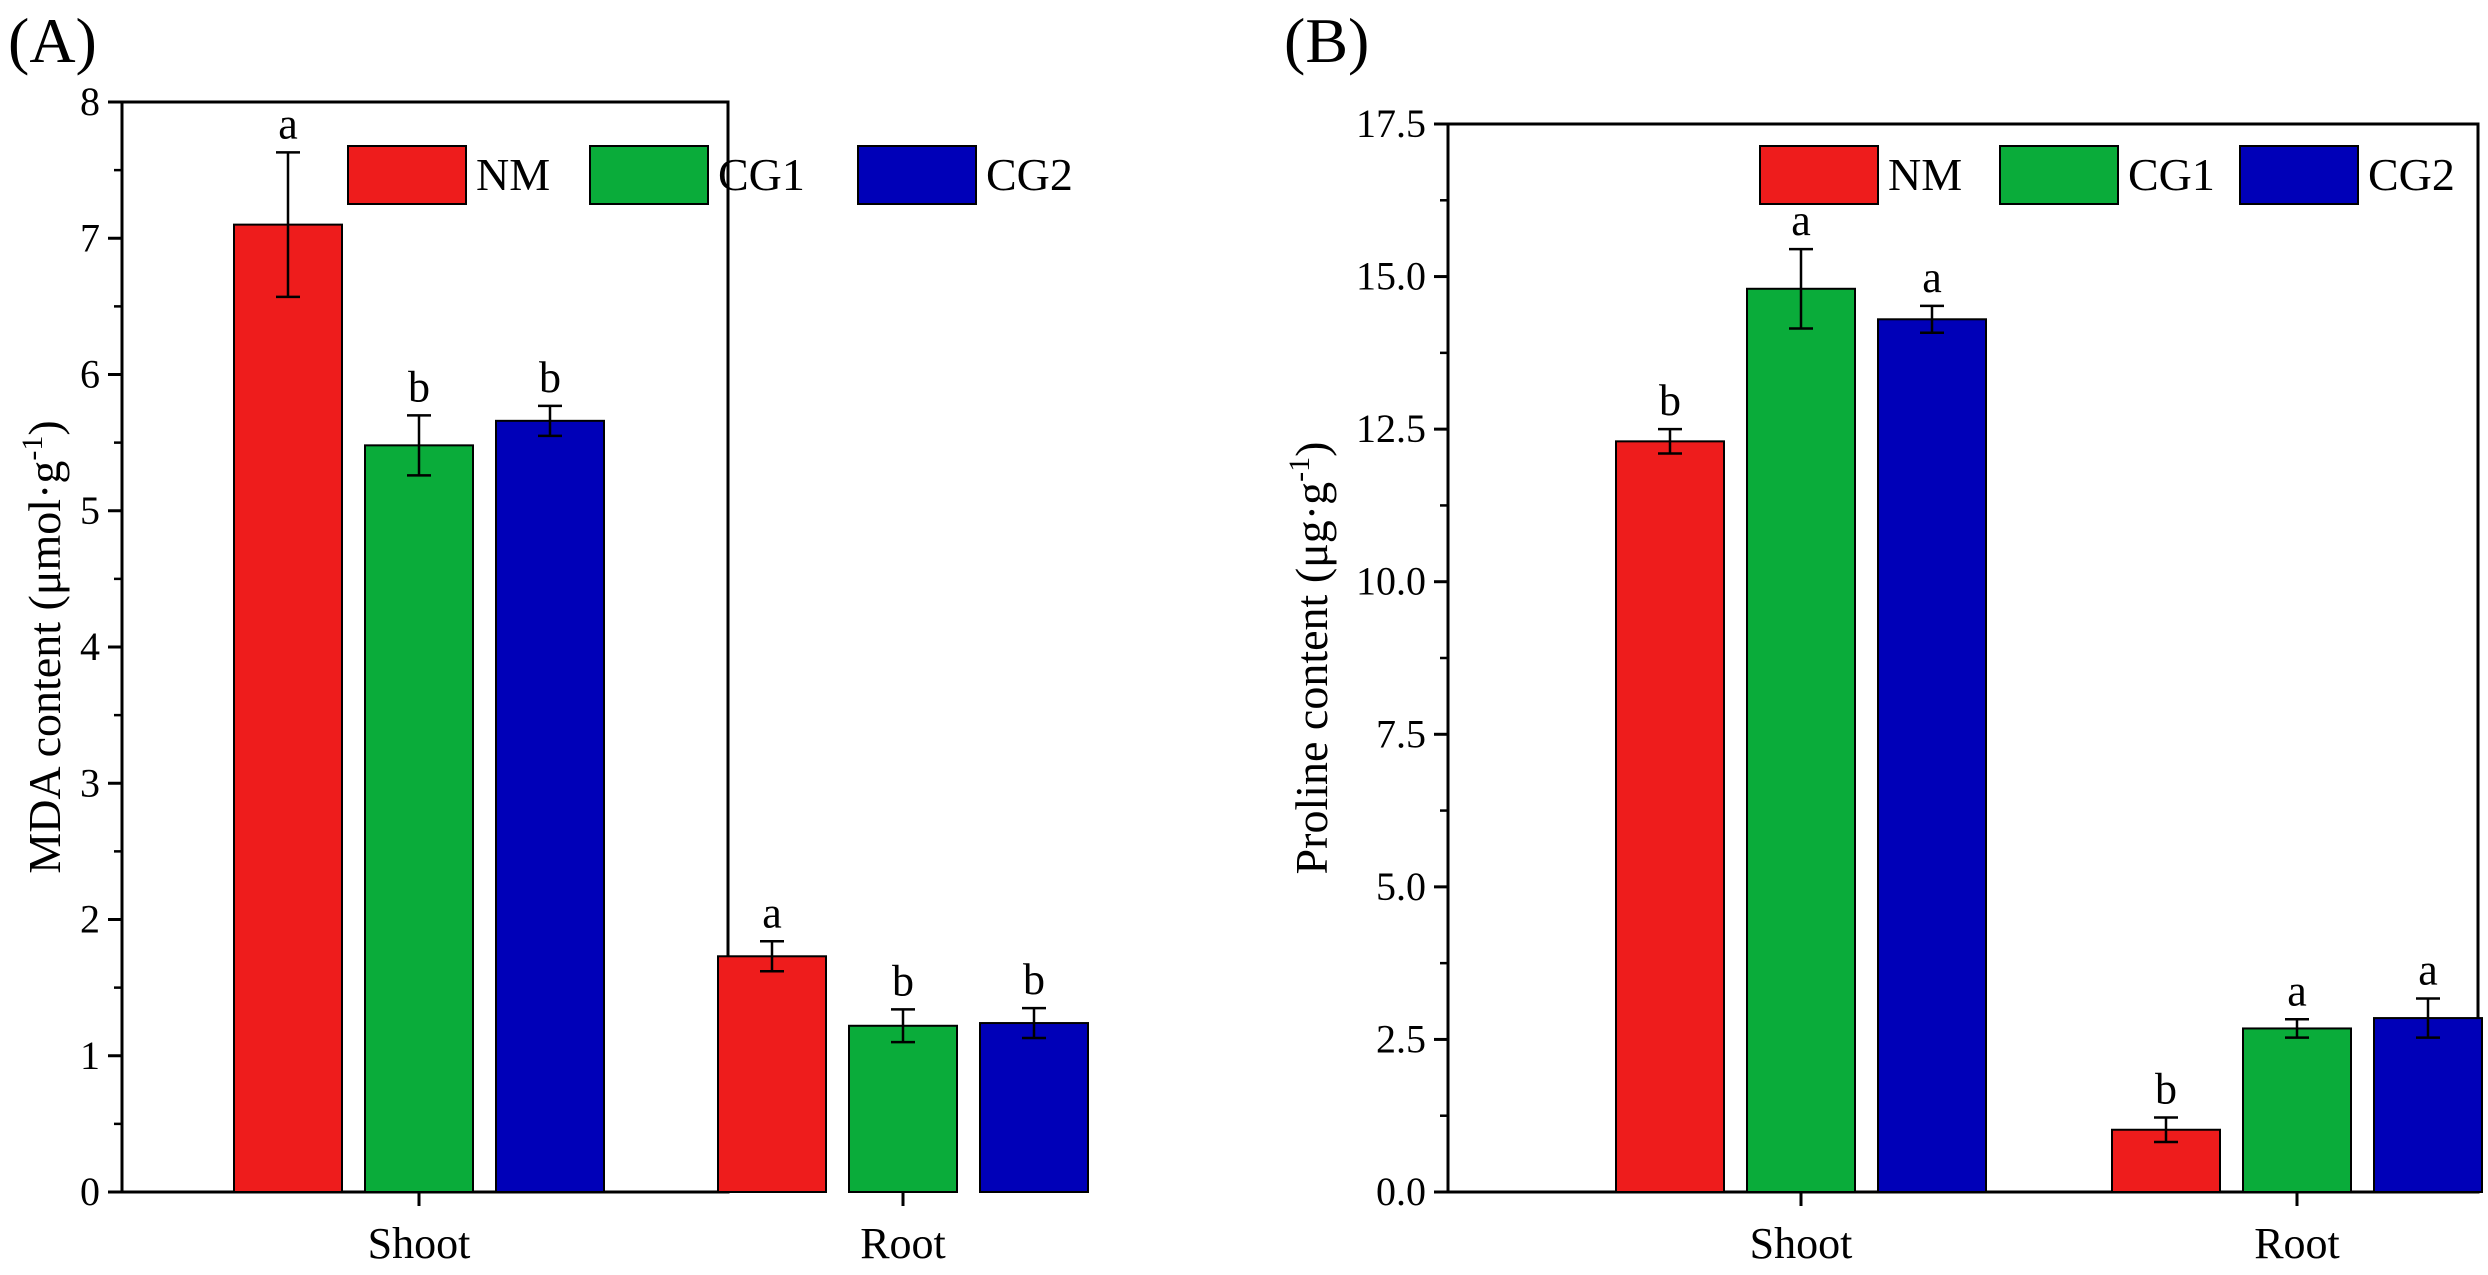 Image resolution: width=2488 pixels, height=1275 pixels. I want to click on y-tick-label: 7.5, so click(1401, 733).